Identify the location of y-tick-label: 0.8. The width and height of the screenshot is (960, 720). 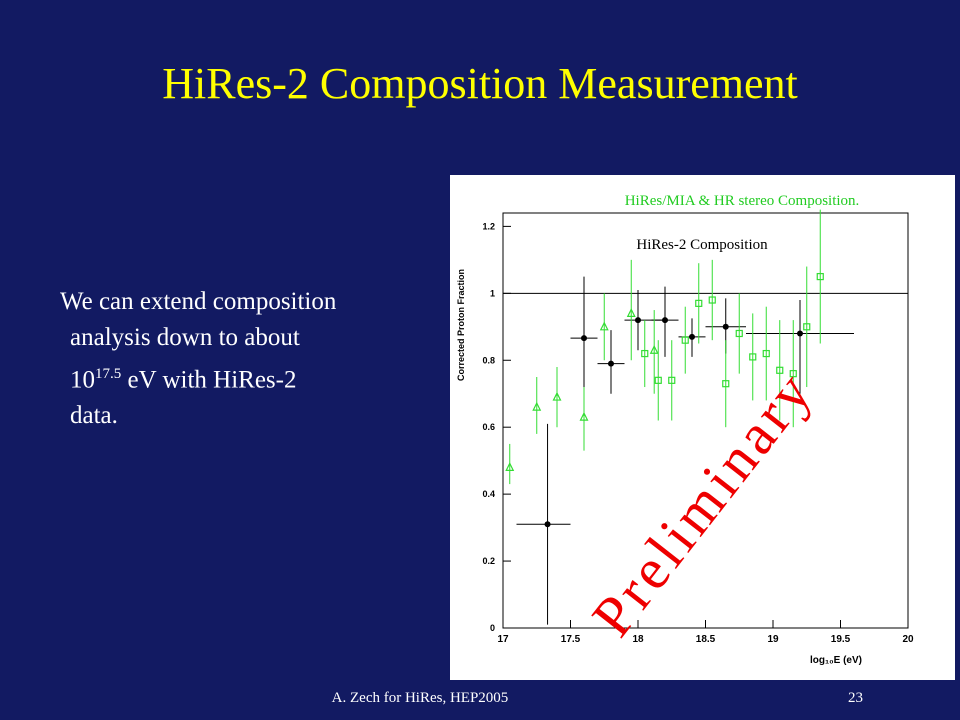
(488, 360).